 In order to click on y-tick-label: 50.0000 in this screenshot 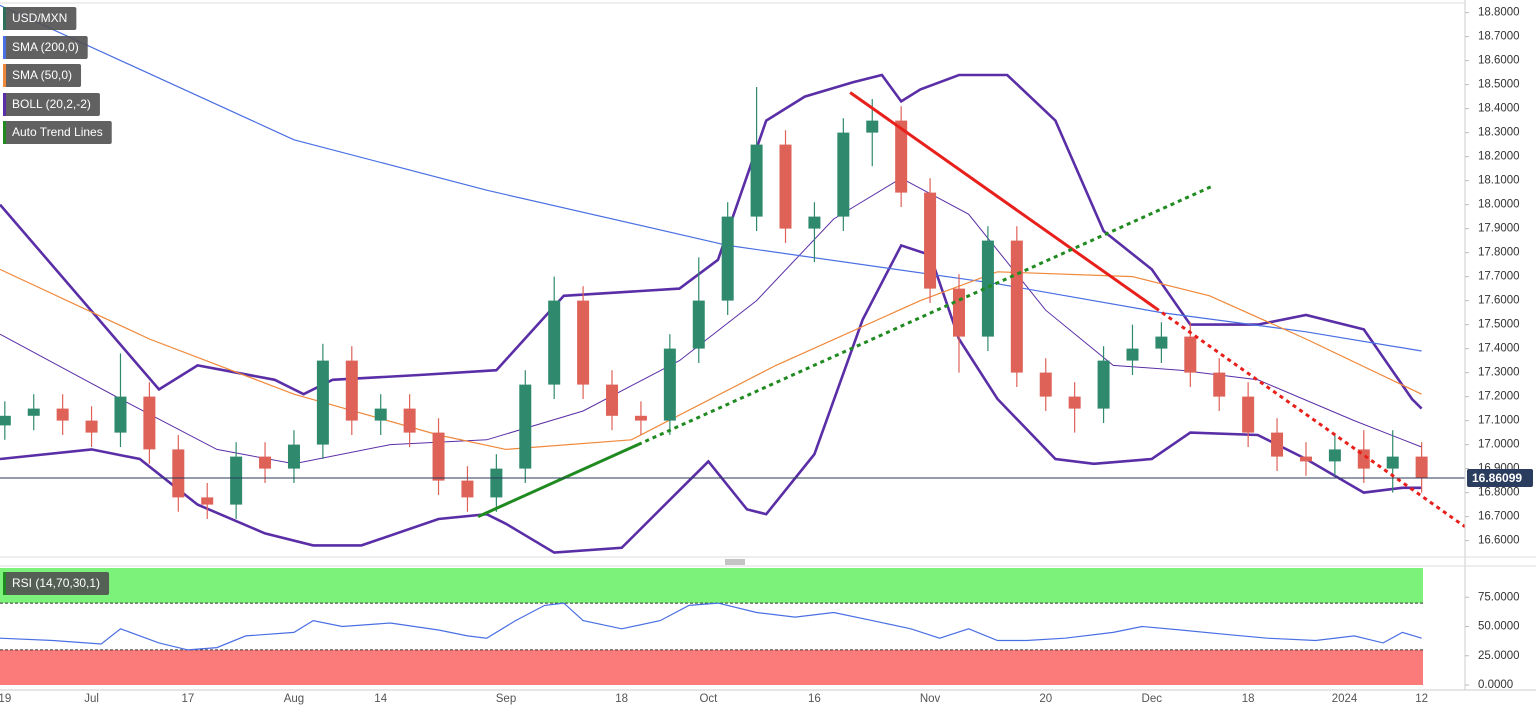, I will do `click(1499, 627)`.